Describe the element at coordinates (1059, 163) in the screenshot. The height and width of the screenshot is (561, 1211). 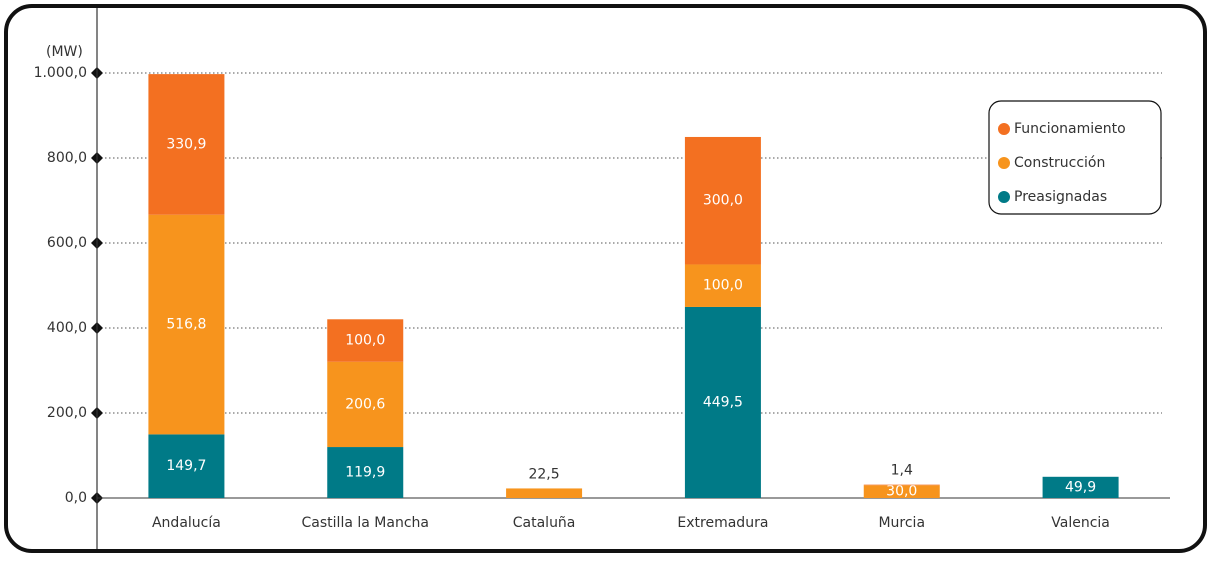
I see `legend-label: Construcción` at that location.